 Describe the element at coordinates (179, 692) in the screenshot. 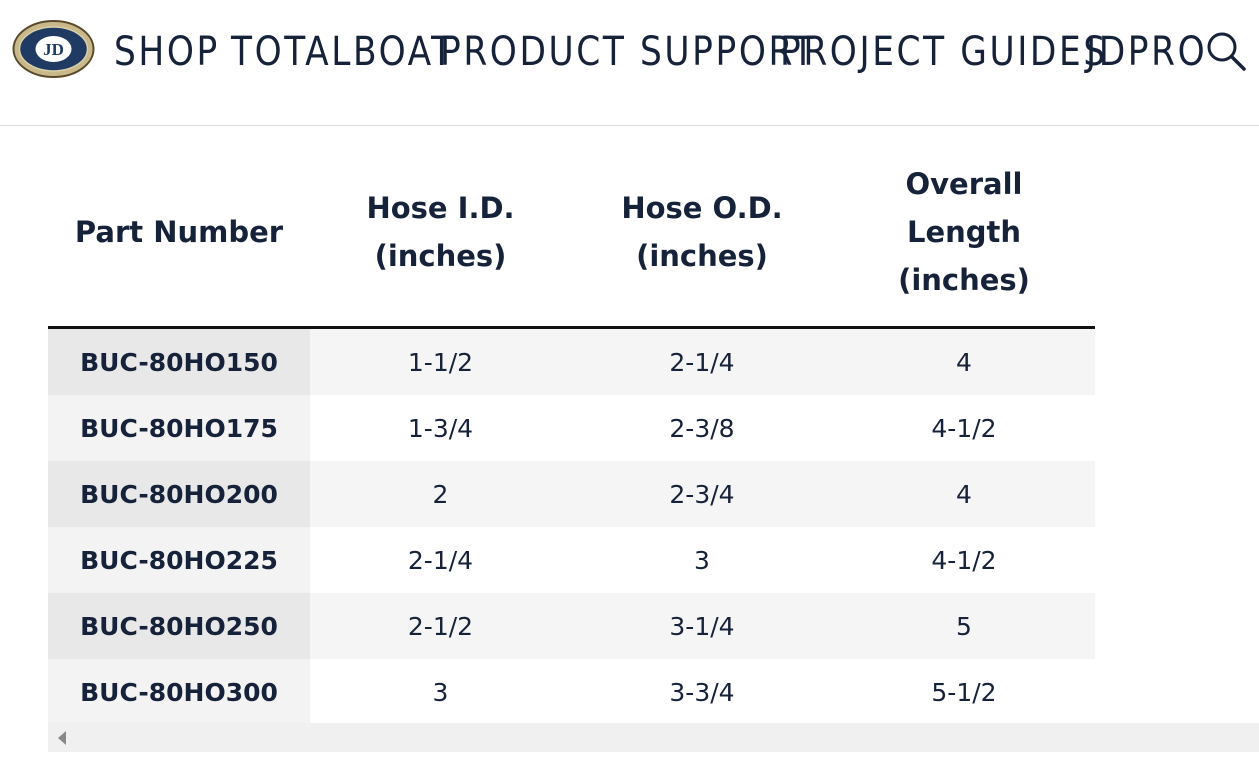

I see `cell-part-number: BUC-80HO300` at that location.